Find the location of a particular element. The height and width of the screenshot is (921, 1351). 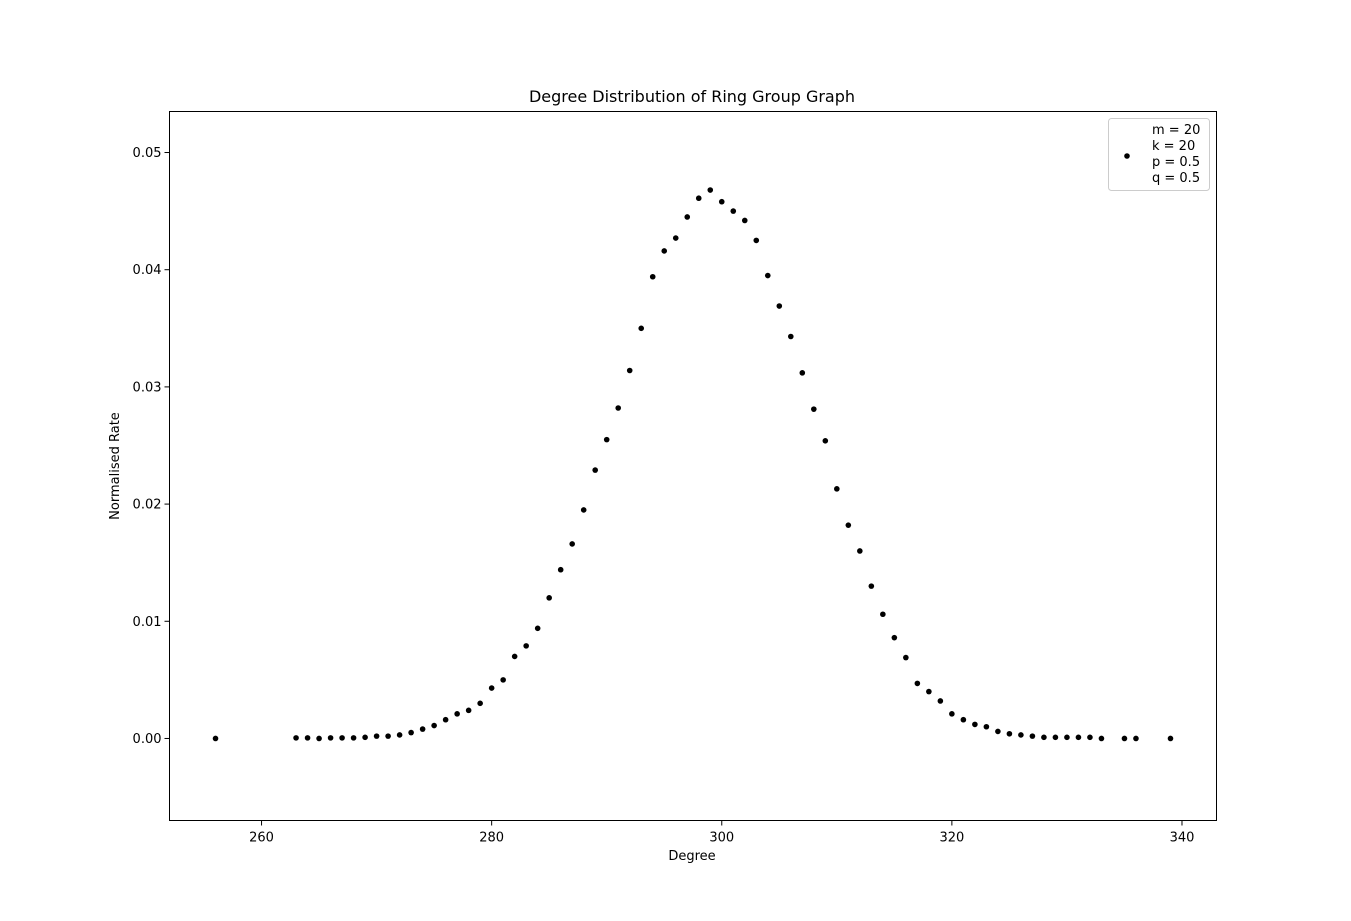

y-axis-label: Normalised Rate is located at coordinates (115, 466).